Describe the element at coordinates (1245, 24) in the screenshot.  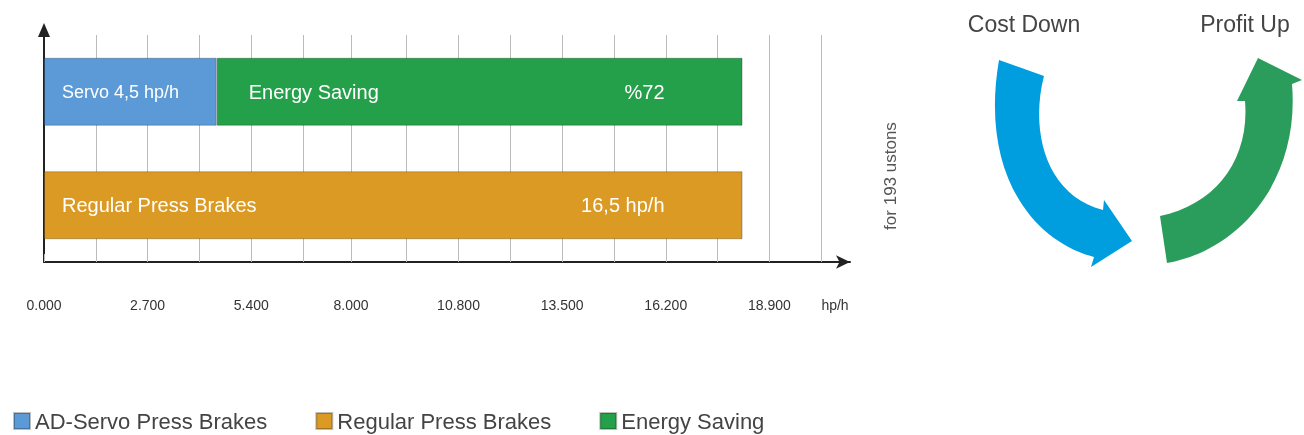
I see `text: Profit Up` at that location.